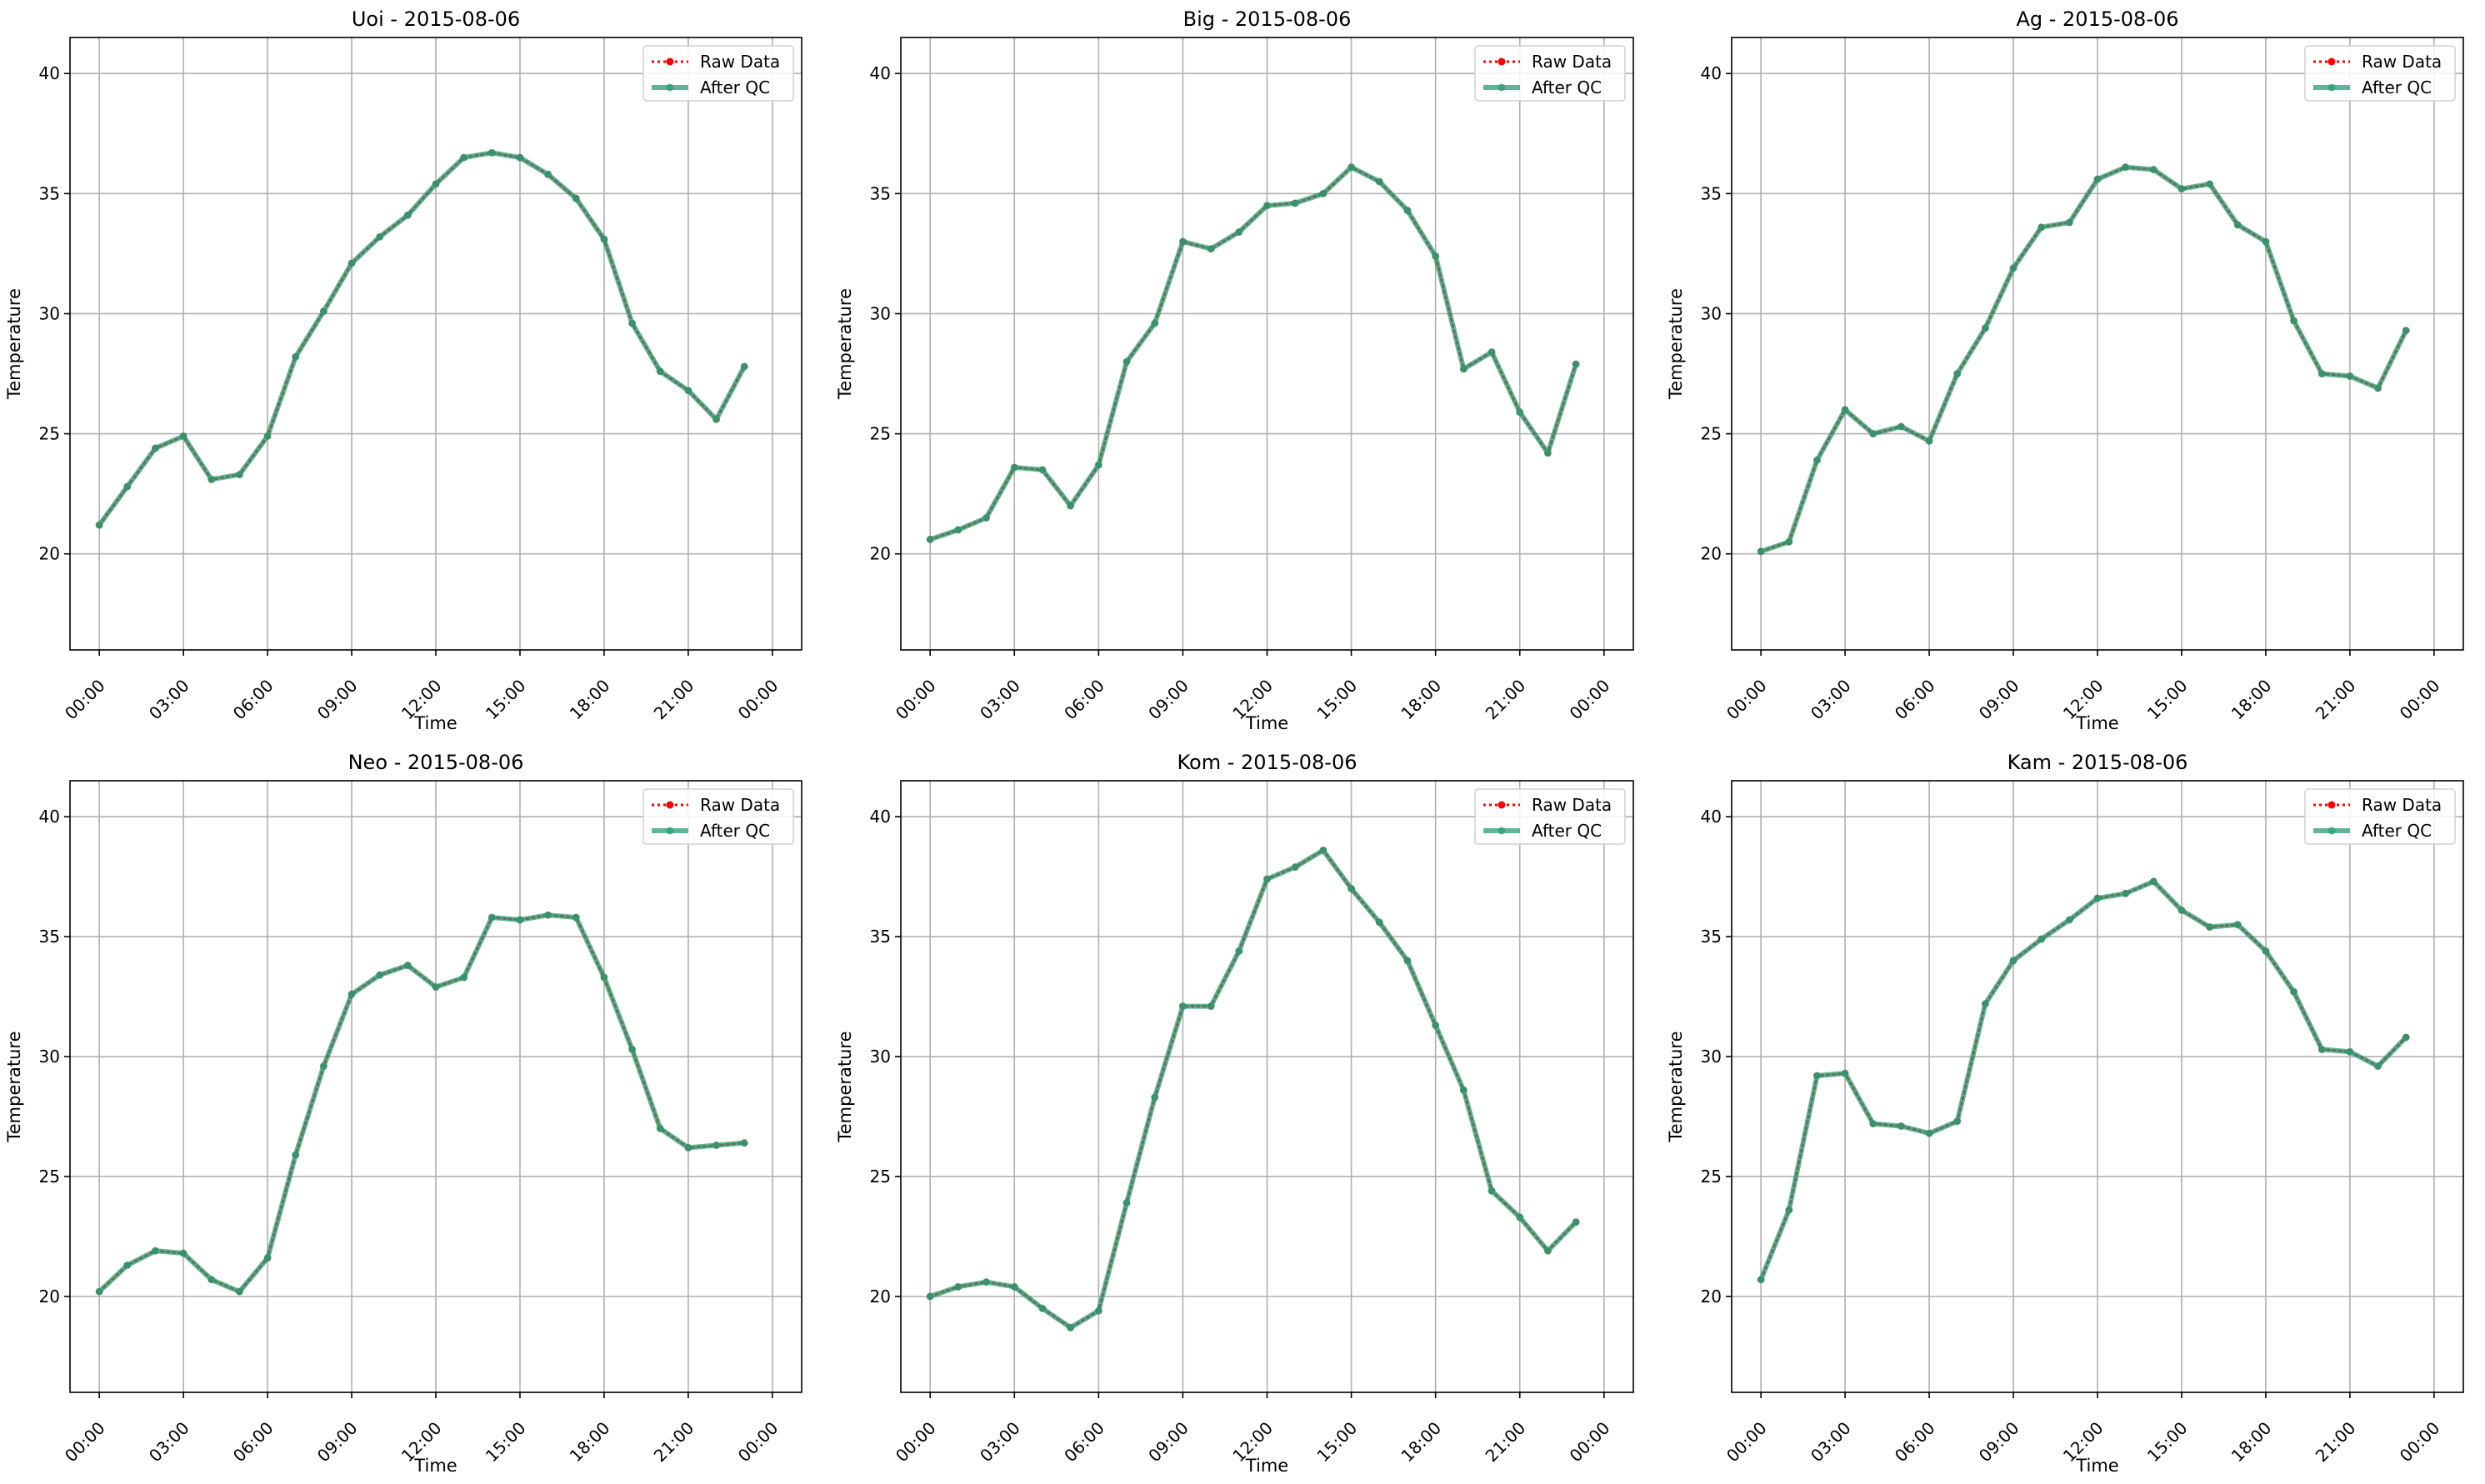 The image size is (2485, 1484). I want to click on subplot-title: Big - 2015-08-06, so click(1267, 19).